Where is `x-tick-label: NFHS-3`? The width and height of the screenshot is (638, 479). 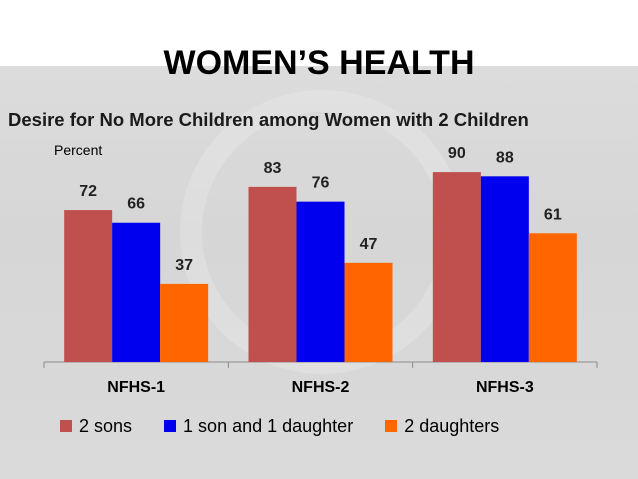 x-tick-label: NFHS-3 is located at coordinates (505, 387).